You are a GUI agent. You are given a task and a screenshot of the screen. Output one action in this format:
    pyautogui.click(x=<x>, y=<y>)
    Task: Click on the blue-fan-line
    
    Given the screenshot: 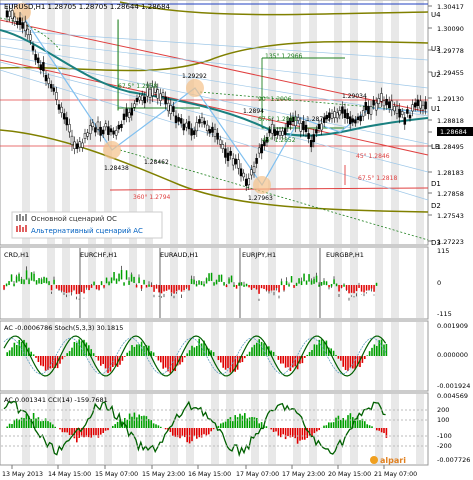 What is the action you would take?
    pyautogui.click(x=214, y=63)
    